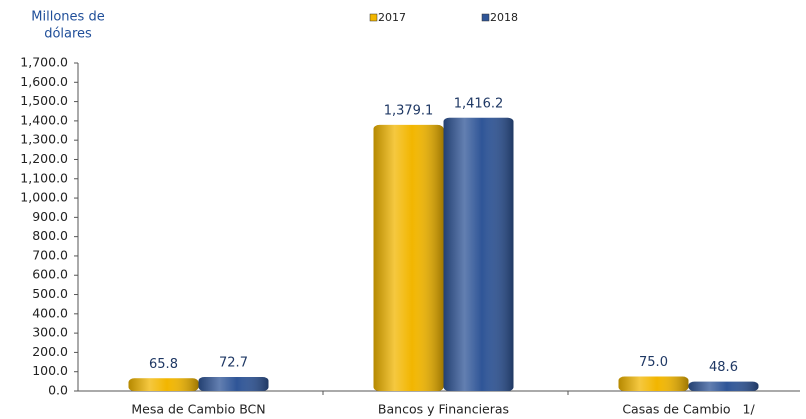 The image size is (806, 419). What do you see at coordinates (392, 17) in the screenshot?
I see `legend-label: 2017` at bounding box center [392, 17].